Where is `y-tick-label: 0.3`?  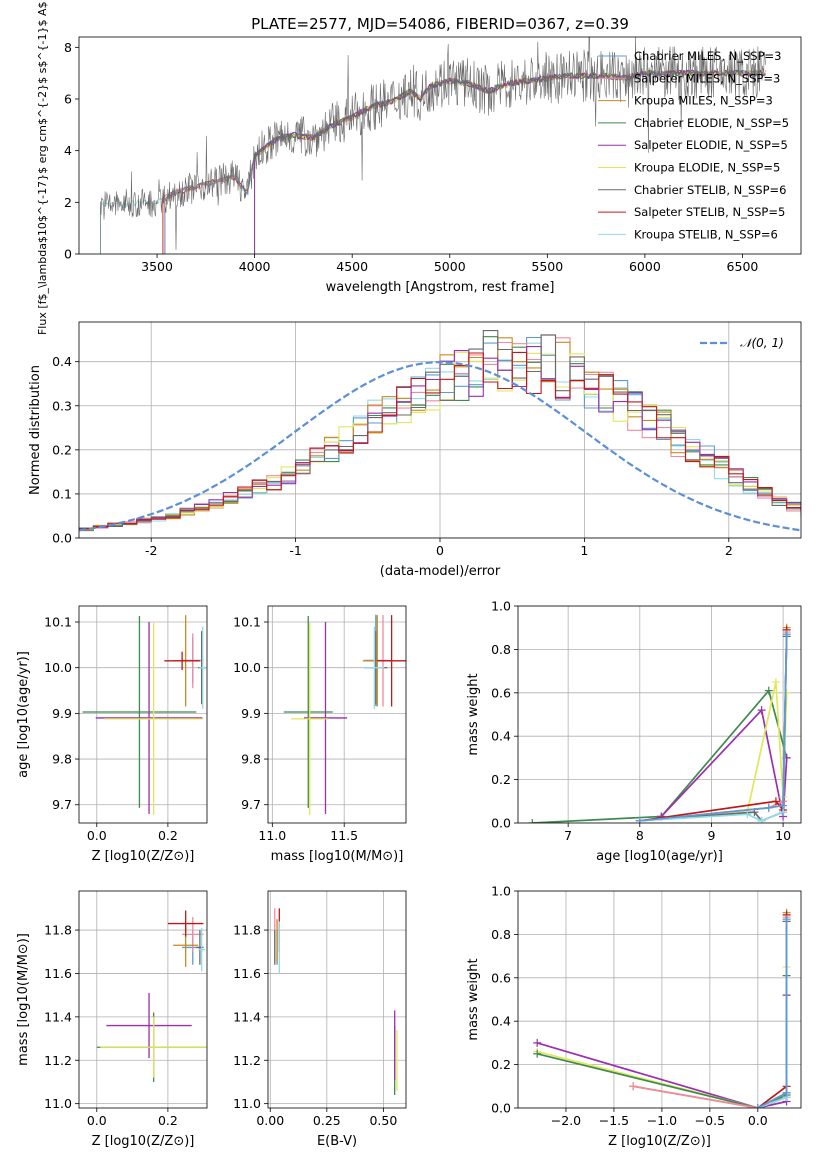
y-tick-label: 0.3 is located at coordinates (62, 405).